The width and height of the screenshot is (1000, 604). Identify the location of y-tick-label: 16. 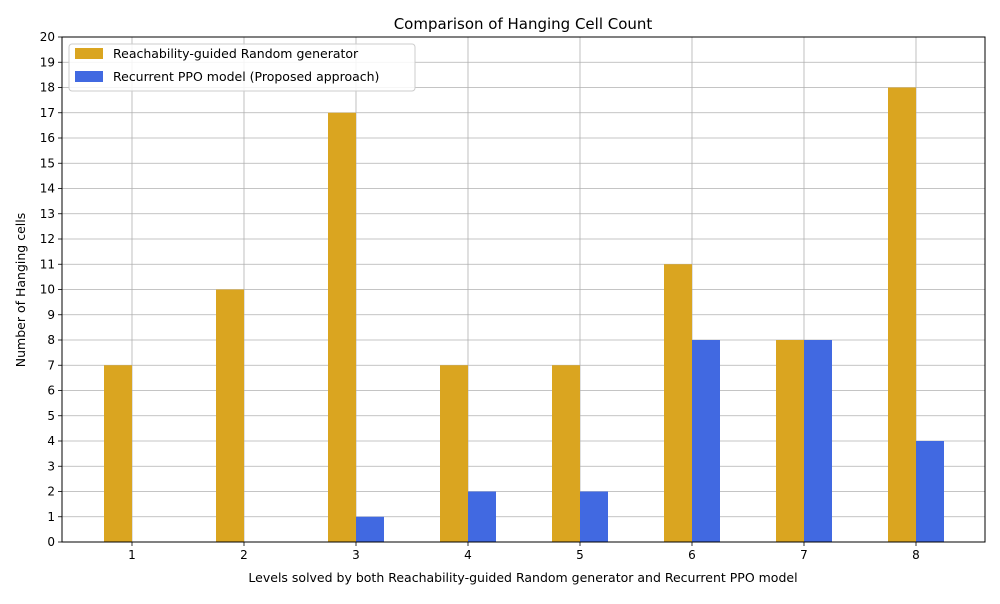
(47, 138).